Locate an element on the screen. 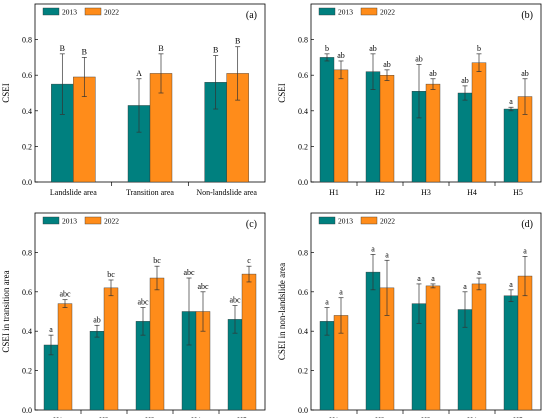  significance-letter: A is located at coordinates (139, 73).